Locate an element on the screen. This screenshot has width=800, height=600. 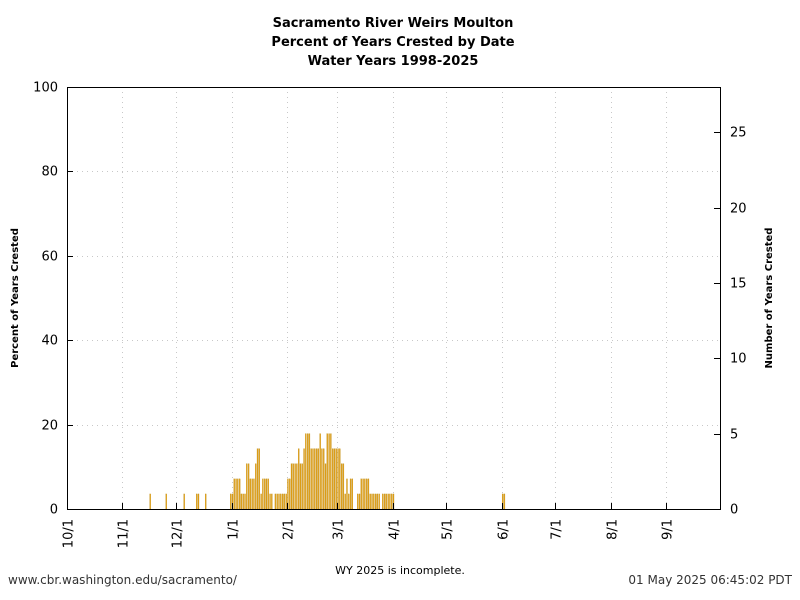
x-tick-label: 10/1 is located at coordinates (69, 533).